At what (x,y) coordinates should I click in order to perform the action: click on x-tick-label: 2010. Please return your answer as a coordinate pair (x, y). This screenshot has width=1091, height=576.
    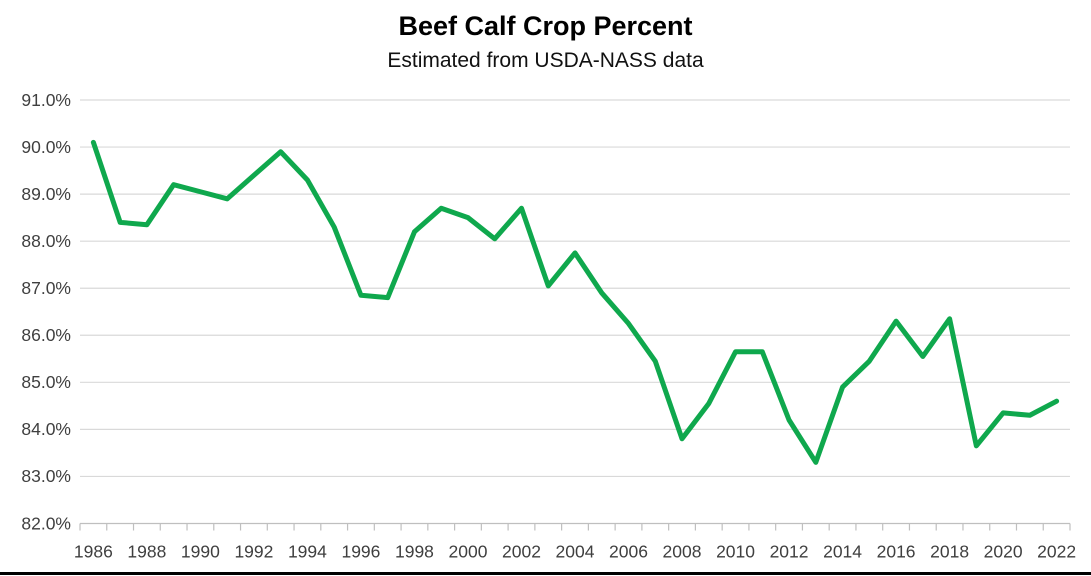
    Looking at the image, I should click on (735, 552).